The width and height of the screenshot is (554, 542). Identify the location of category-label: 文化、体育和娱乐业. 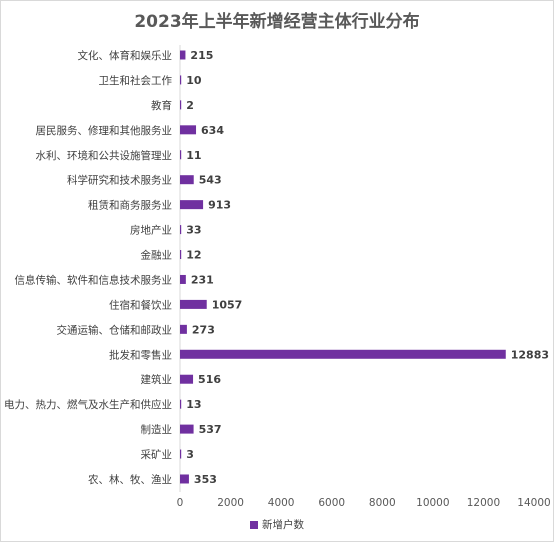
(125, 55).